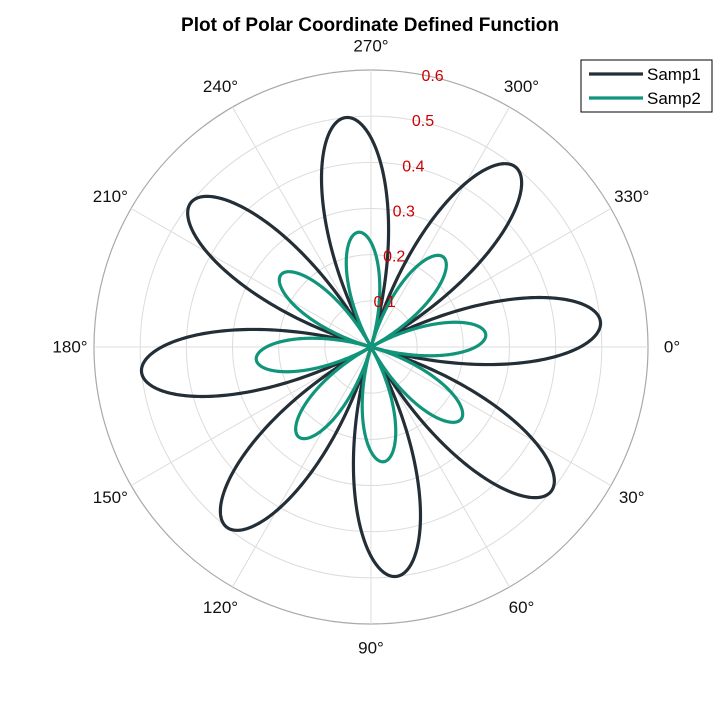  I want to click on theta-tick-label: 150°, so click(110, 497).